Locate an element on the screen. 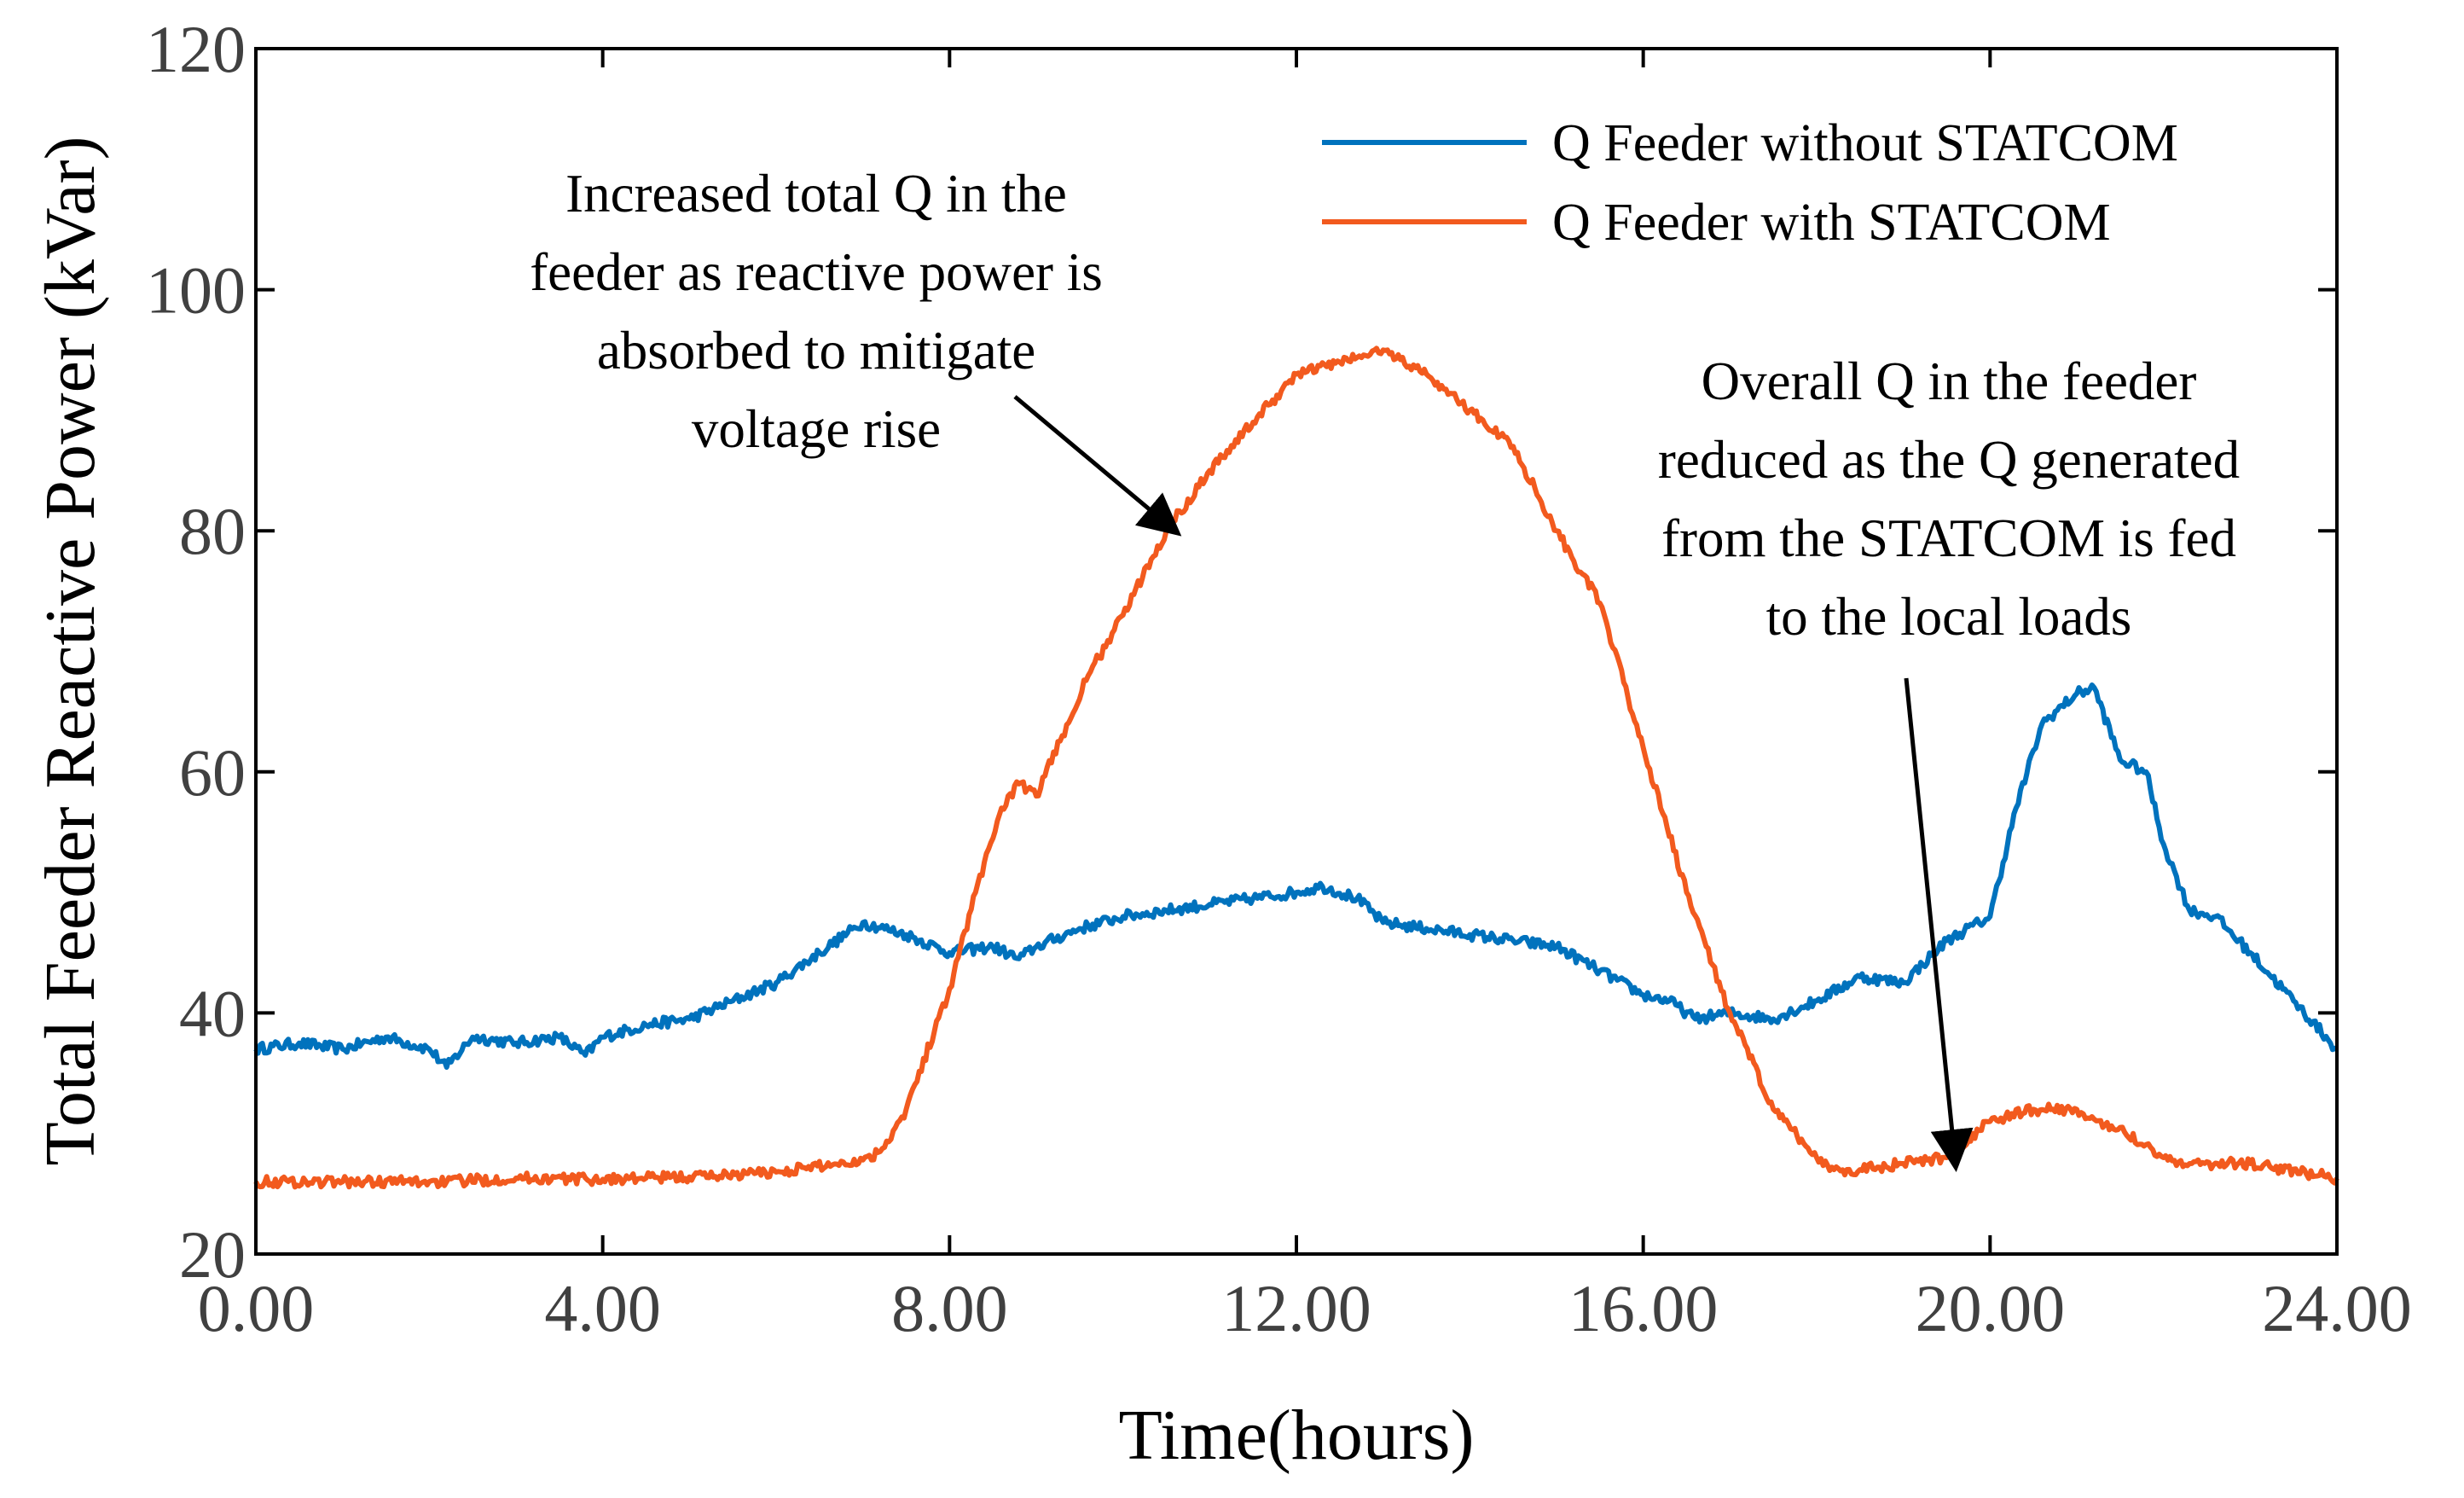 This screenshot has width=2464, height=1498. annotation-absorbed-line-1: Increased total Q in the is located at coordinates (816, 194).